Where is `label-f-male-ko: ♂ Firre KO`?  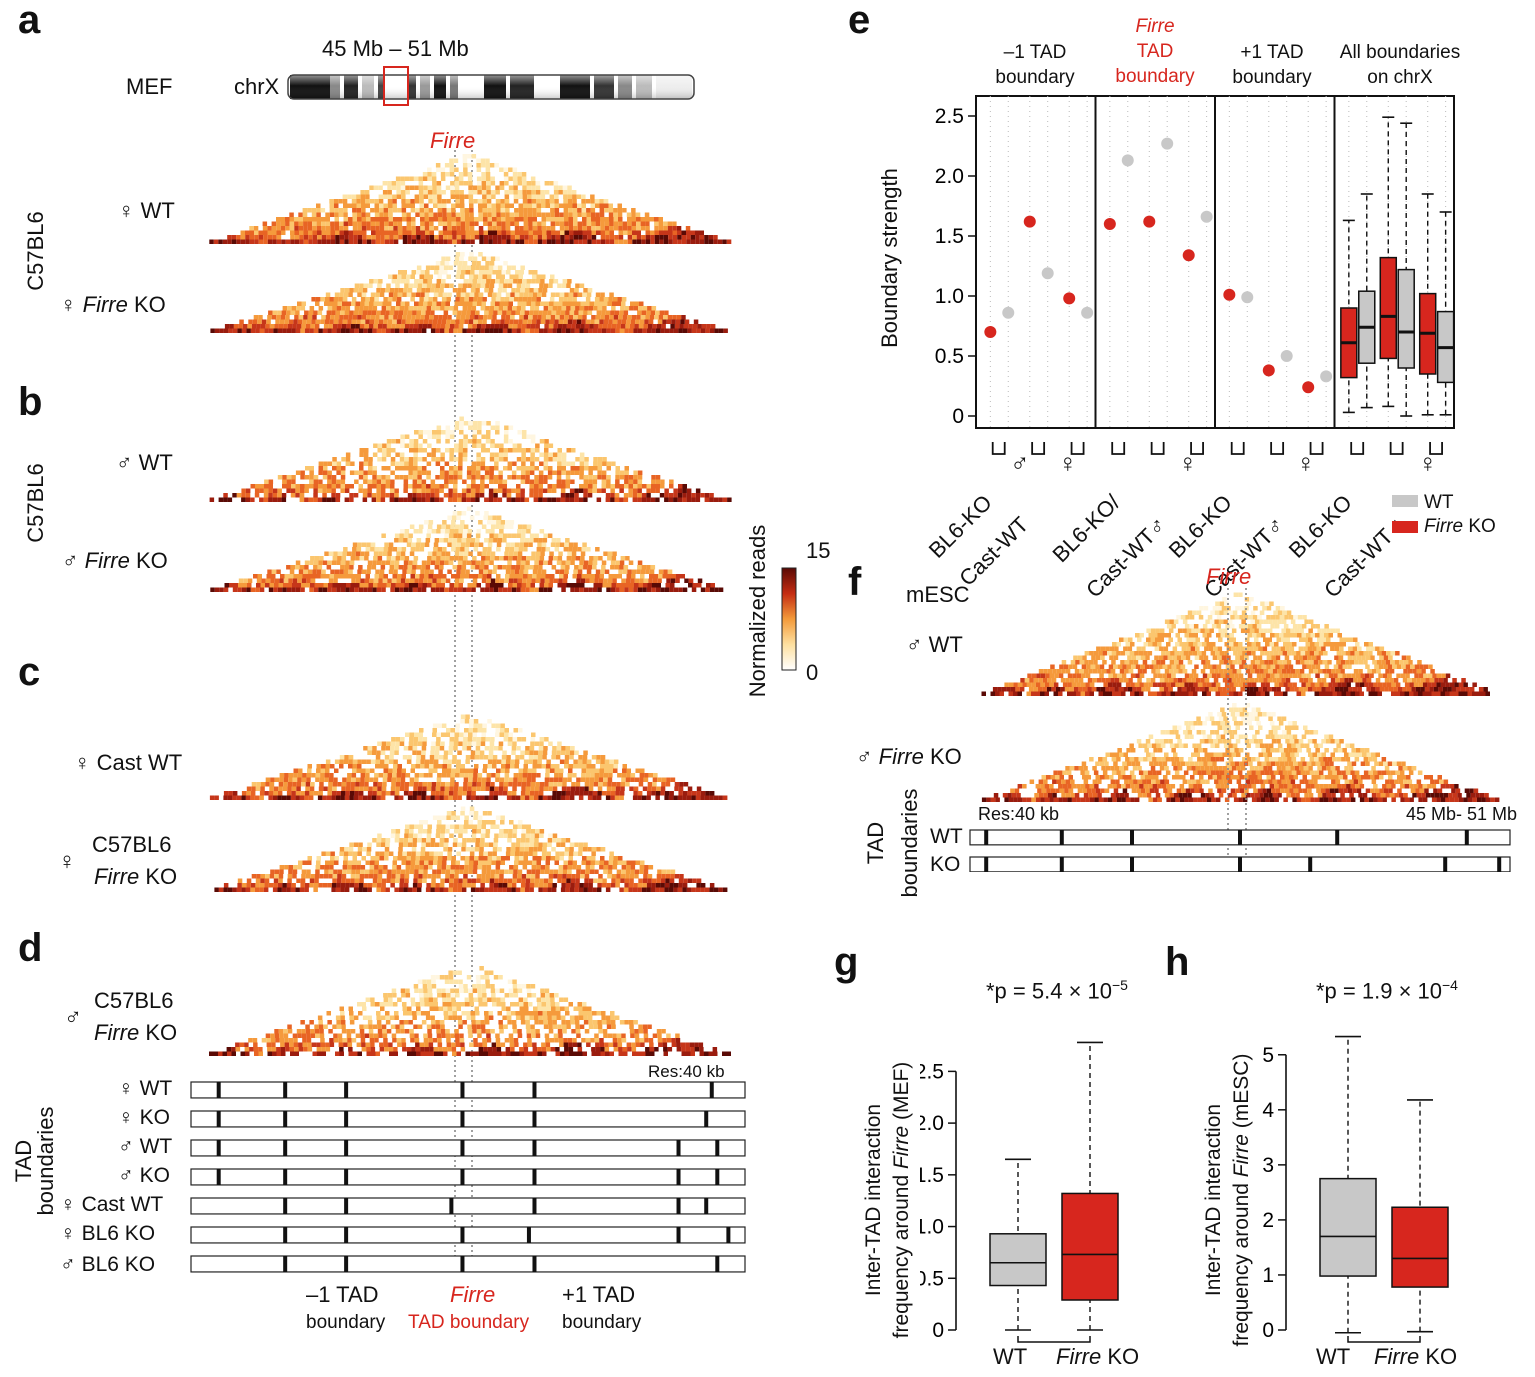 label-f-male-ko: ♂ Firre KO is located at coordinates (909, 757).